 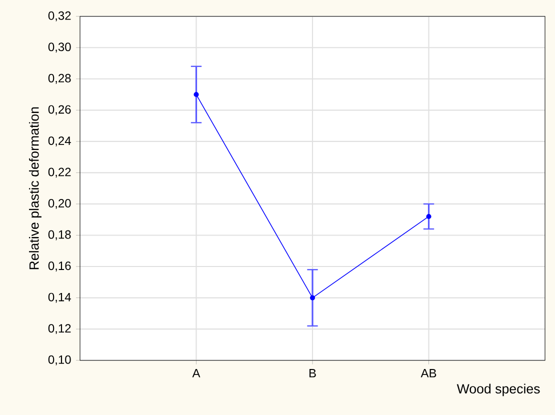 What do you see at coordinates (196, 373) in the screenshot?
I see `x-tick-label: A` at bounding box center [196, 373].